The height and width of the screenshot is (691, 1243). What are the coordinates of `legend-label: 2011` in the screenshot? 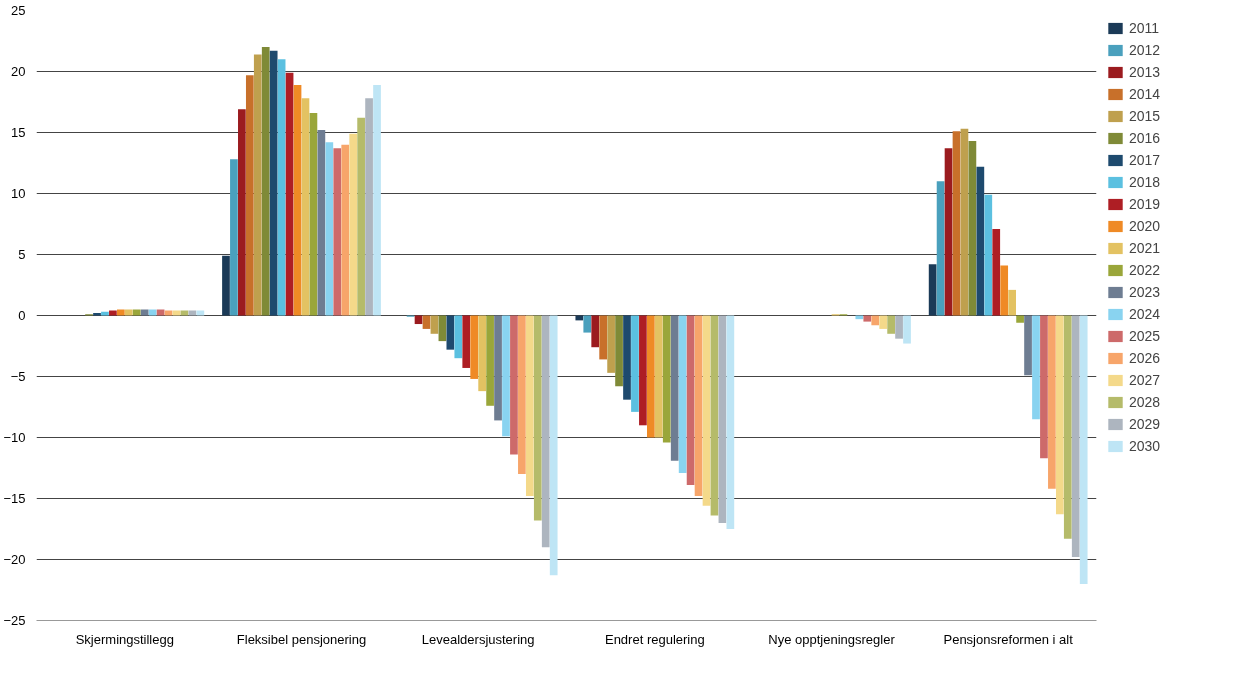 It's located at (1144, 28).